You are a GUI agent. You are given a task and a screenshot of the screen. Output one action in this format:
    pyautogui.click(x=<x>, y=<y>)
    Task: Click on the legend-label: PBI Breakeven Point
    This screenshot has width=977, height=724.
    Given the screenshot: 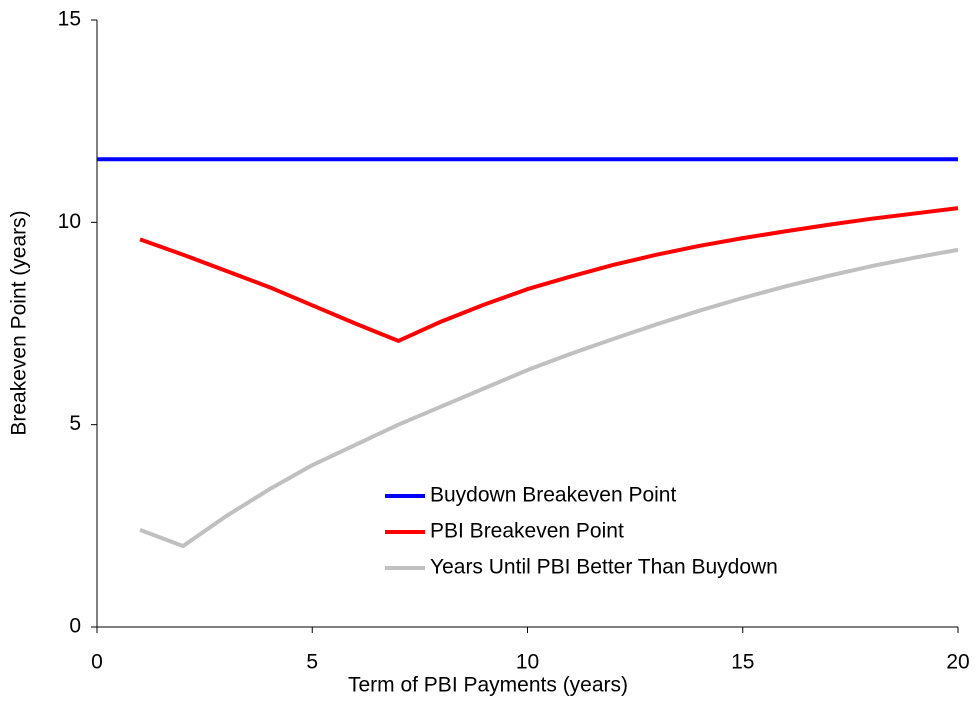 What is the action you would take?
    pyautogui.click(x=527, y=531)
    